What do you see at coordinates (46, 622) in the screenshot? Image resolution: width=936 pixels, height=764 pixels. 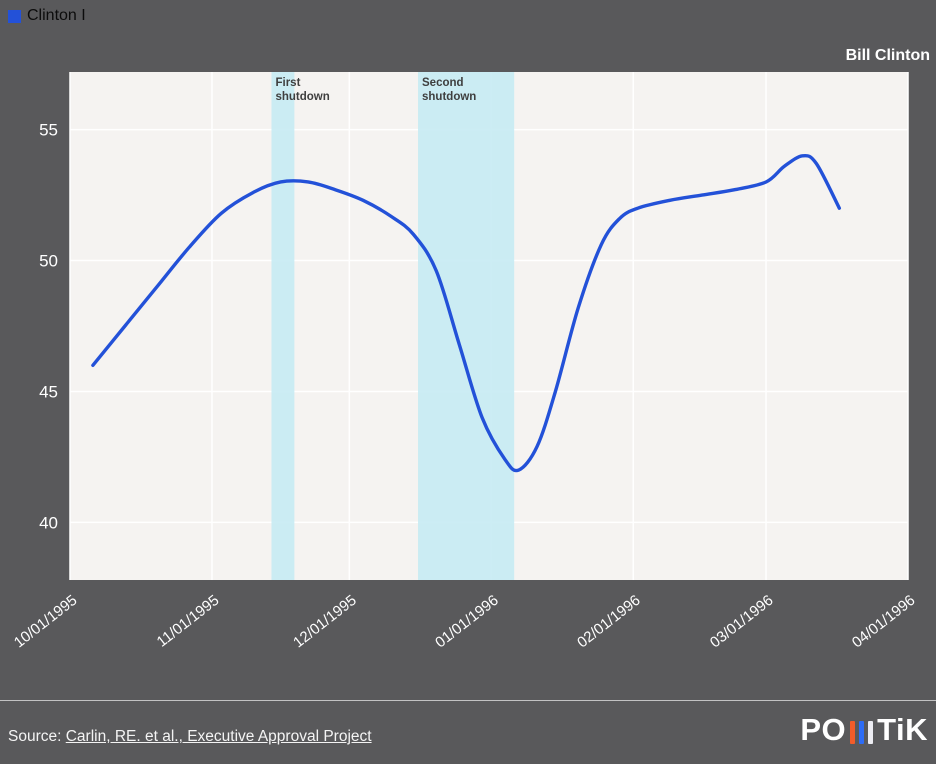 I see `x-axis-tick-label: 10/01/1995` at bounding box center [46, 622].